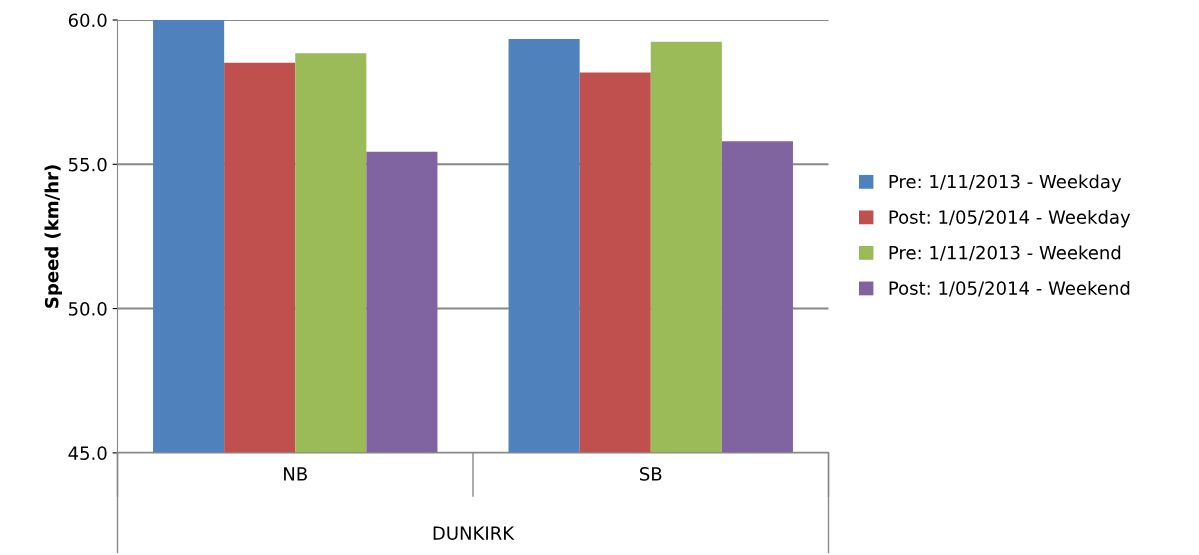 The image size is (1199, 555). Describe the element at coordinates (1009, 288) in the screenshot. I see `legend-label: Post: 1/05/2014 - Weekend` at that location.